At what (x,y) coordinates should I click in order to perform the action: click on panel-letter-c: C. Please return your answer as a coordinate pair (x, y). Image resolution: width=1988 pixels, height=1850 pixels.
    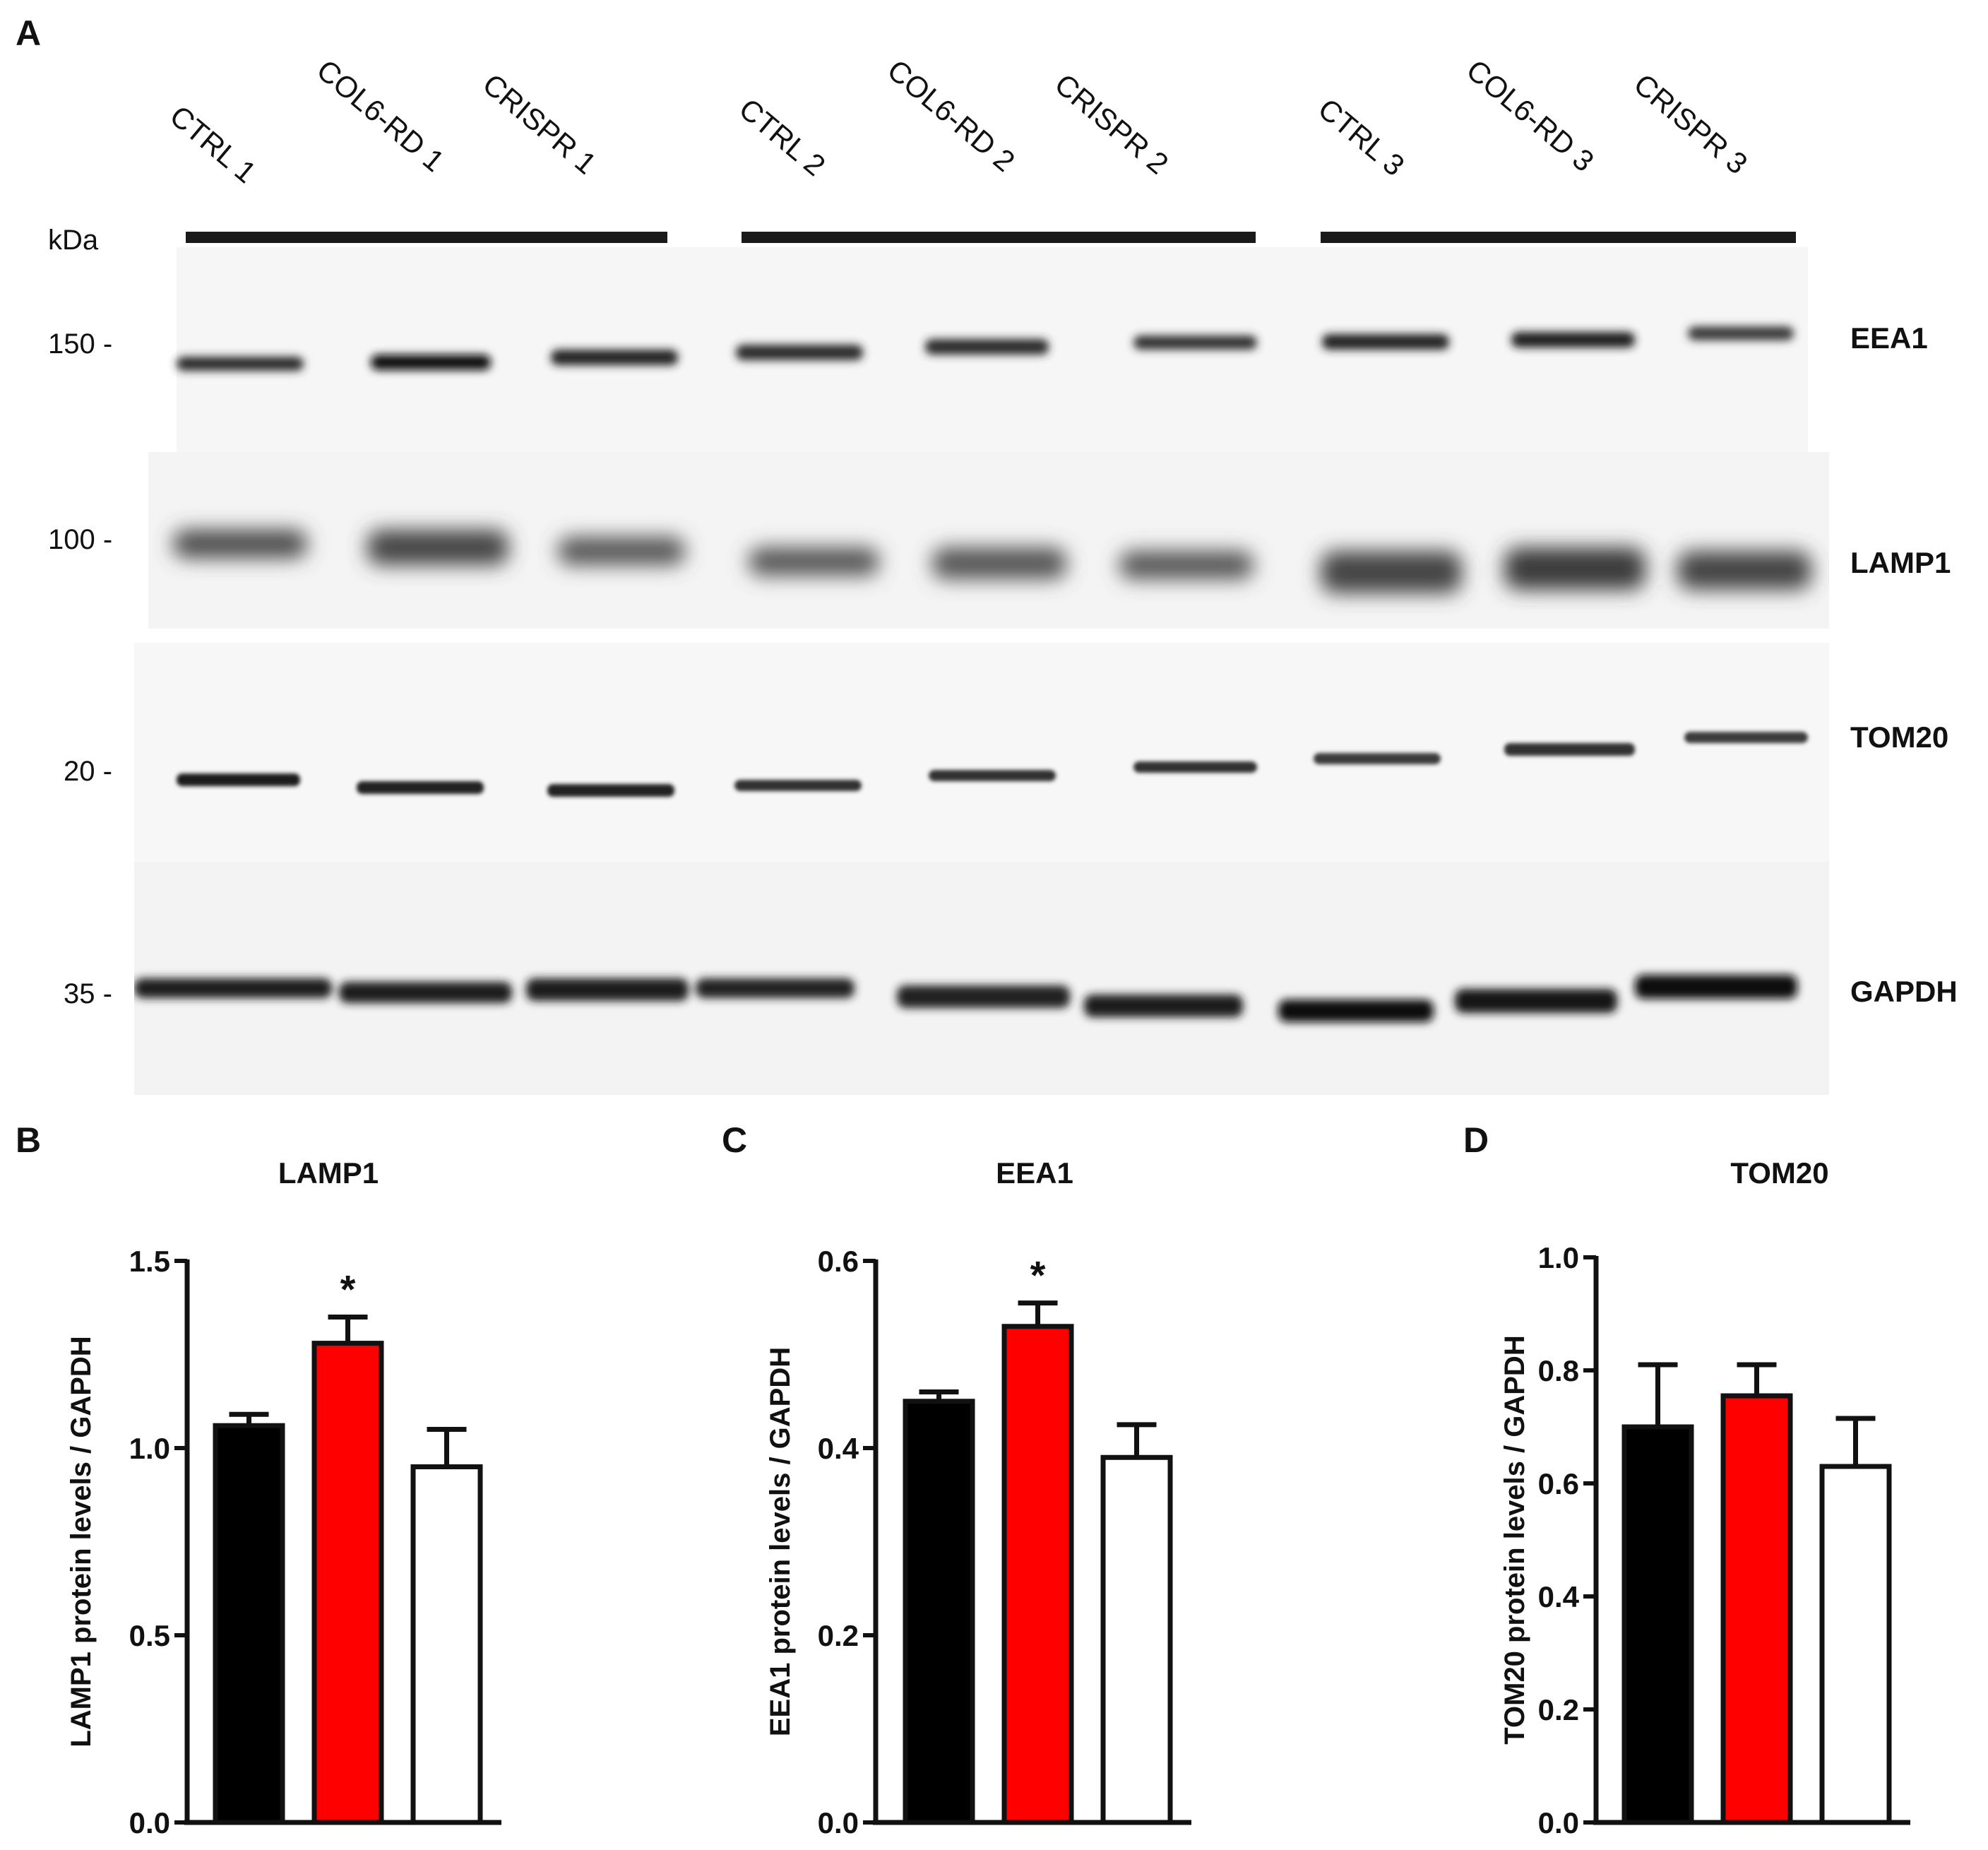
    Looking at the image, I should click on (735, 1140).